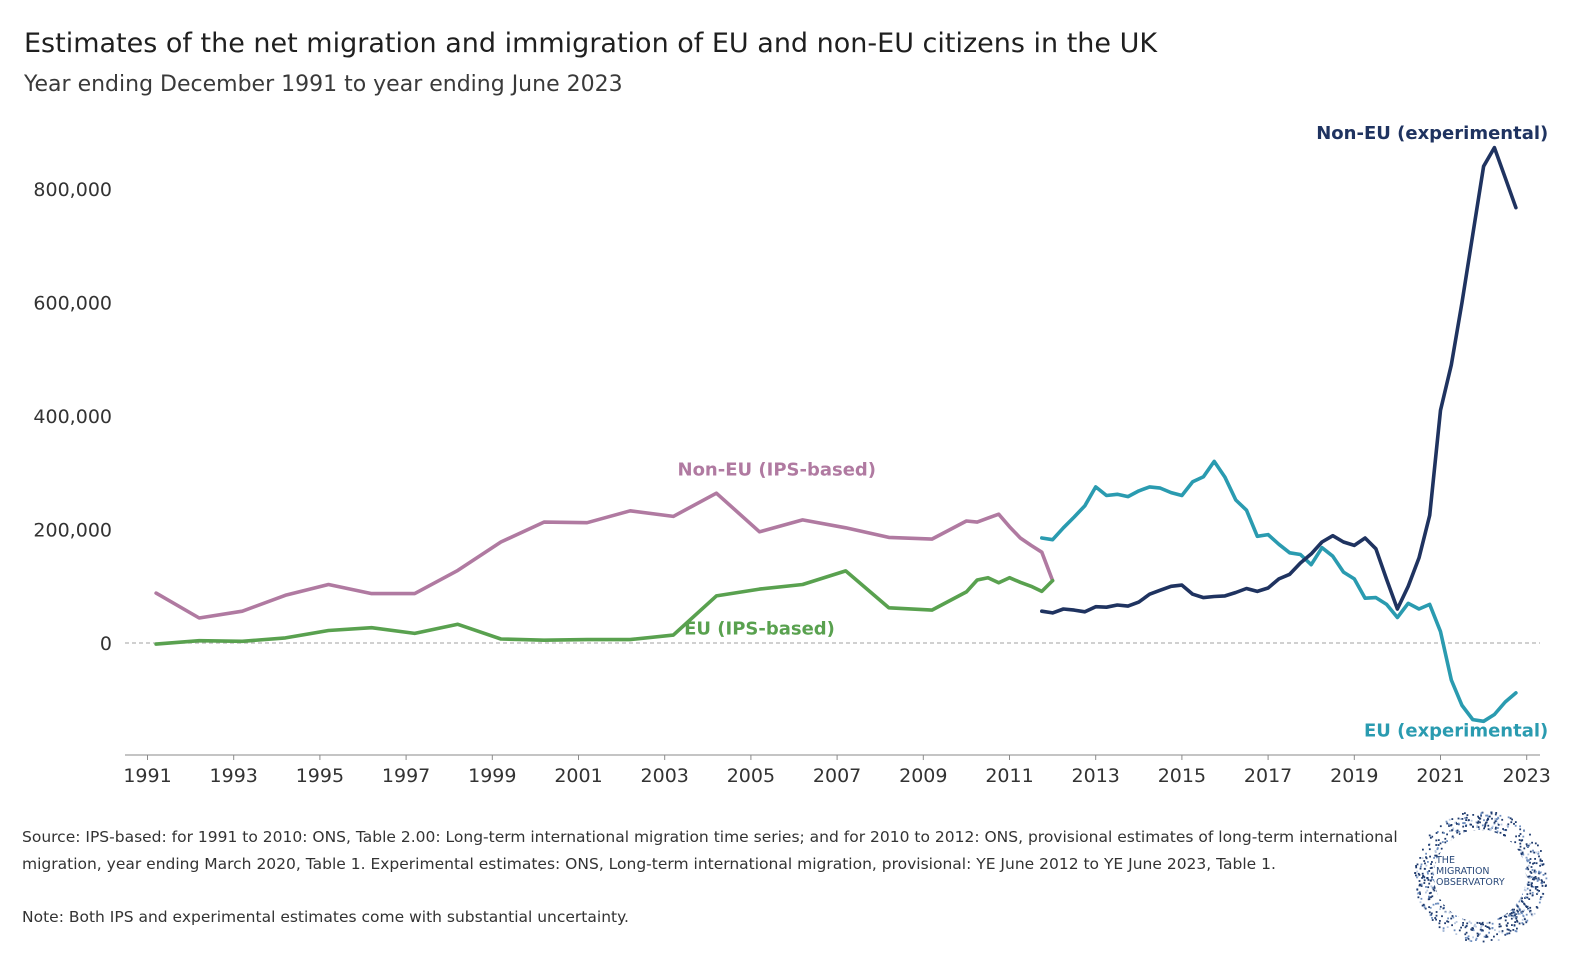  Describe the element at coordinates (72, 531) in the screenshot. I see `y-tick-label: 200,000` at that location.